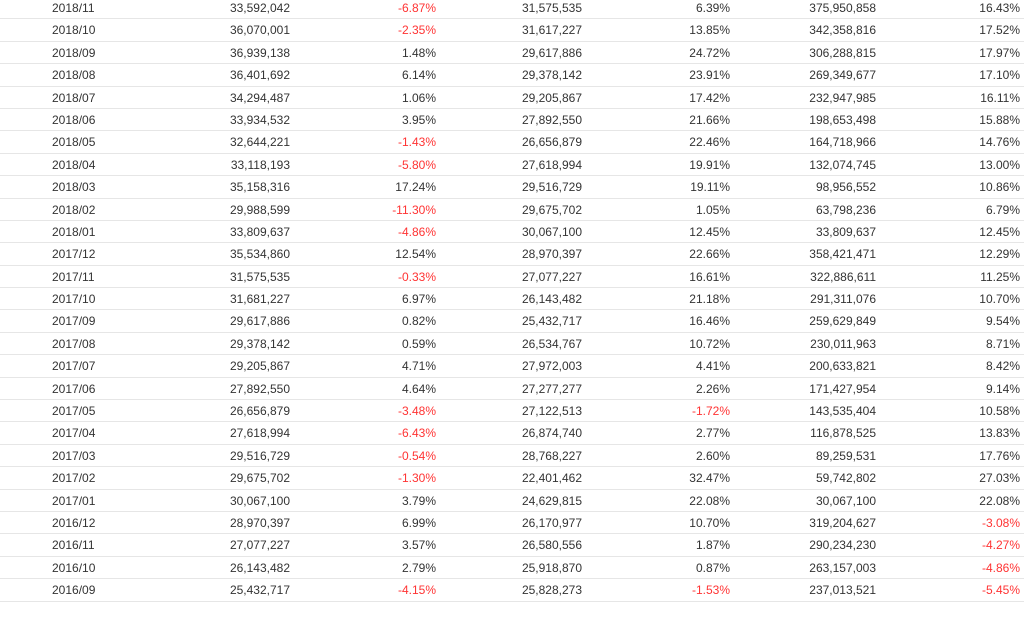 The height and width of the screenshot is (631, 1024). Describe the element at coordinates (551, 433) in the screenshot. I see `prior-value-cell: 26,874,740` at that location.